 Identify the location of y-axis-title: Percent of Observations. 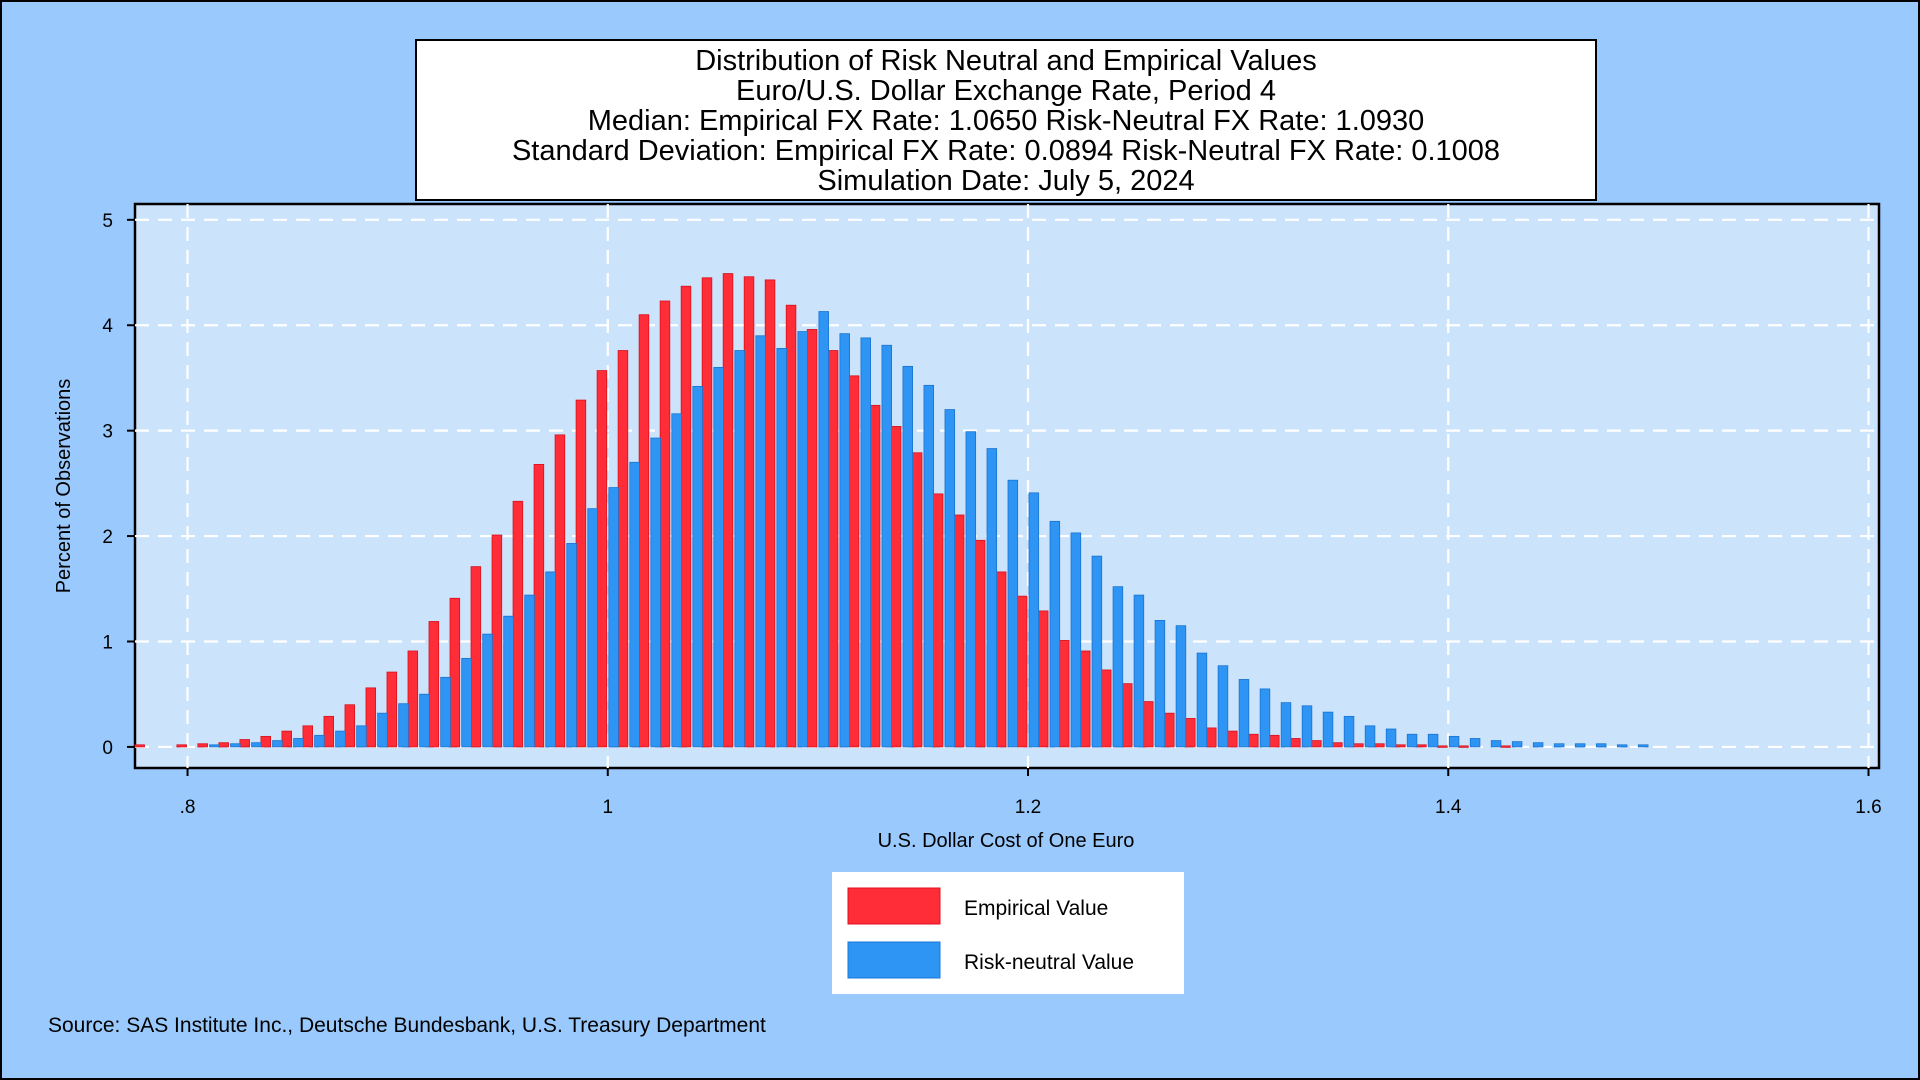
(64, 486).